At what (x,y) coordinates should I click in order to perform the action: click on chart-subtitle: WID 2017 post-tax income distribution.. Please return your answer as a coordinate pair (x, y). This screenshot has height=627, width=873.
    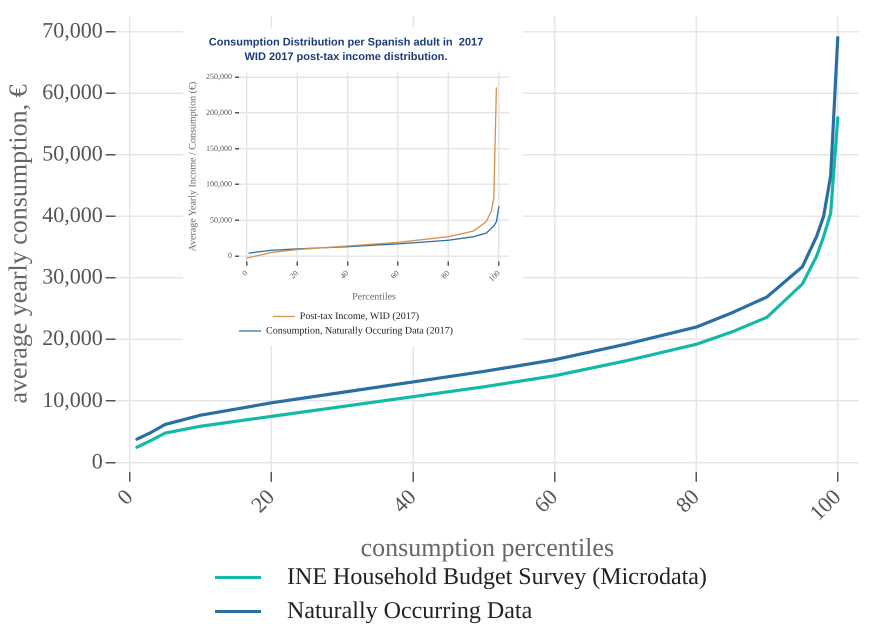
    Looking at the image, I should click on (346, 56).